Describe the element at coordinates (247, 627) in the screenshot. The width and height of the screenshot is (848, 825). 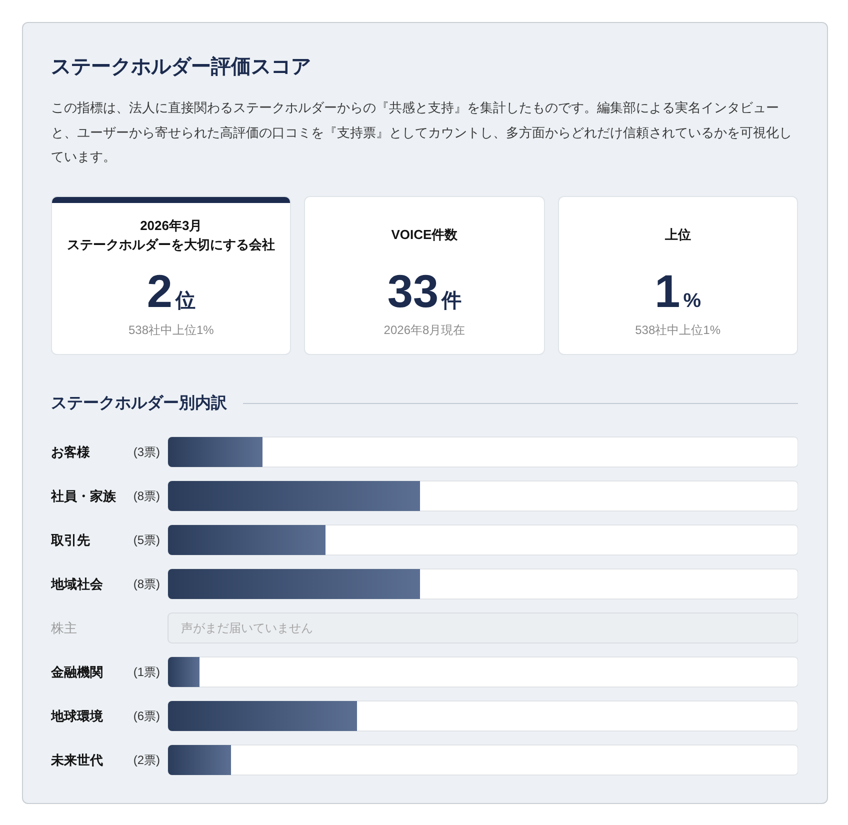
I see `annotation: 声がまだ届いていません` at that location.